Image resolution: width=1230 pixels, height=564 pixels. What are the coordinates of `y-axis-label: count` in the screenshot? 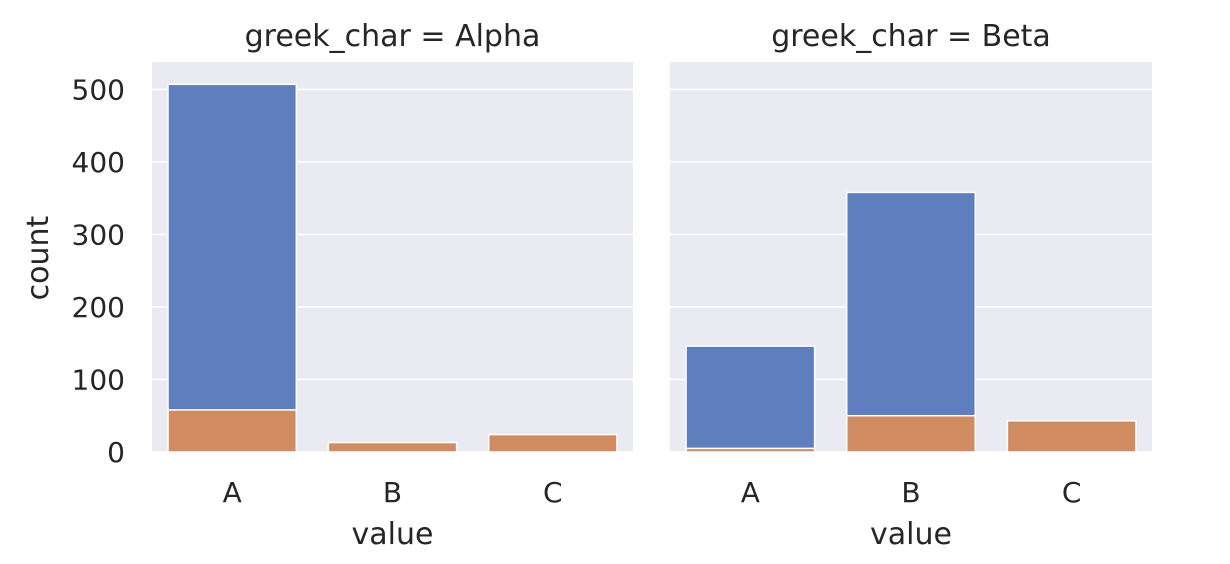 It's located at (38, 257).